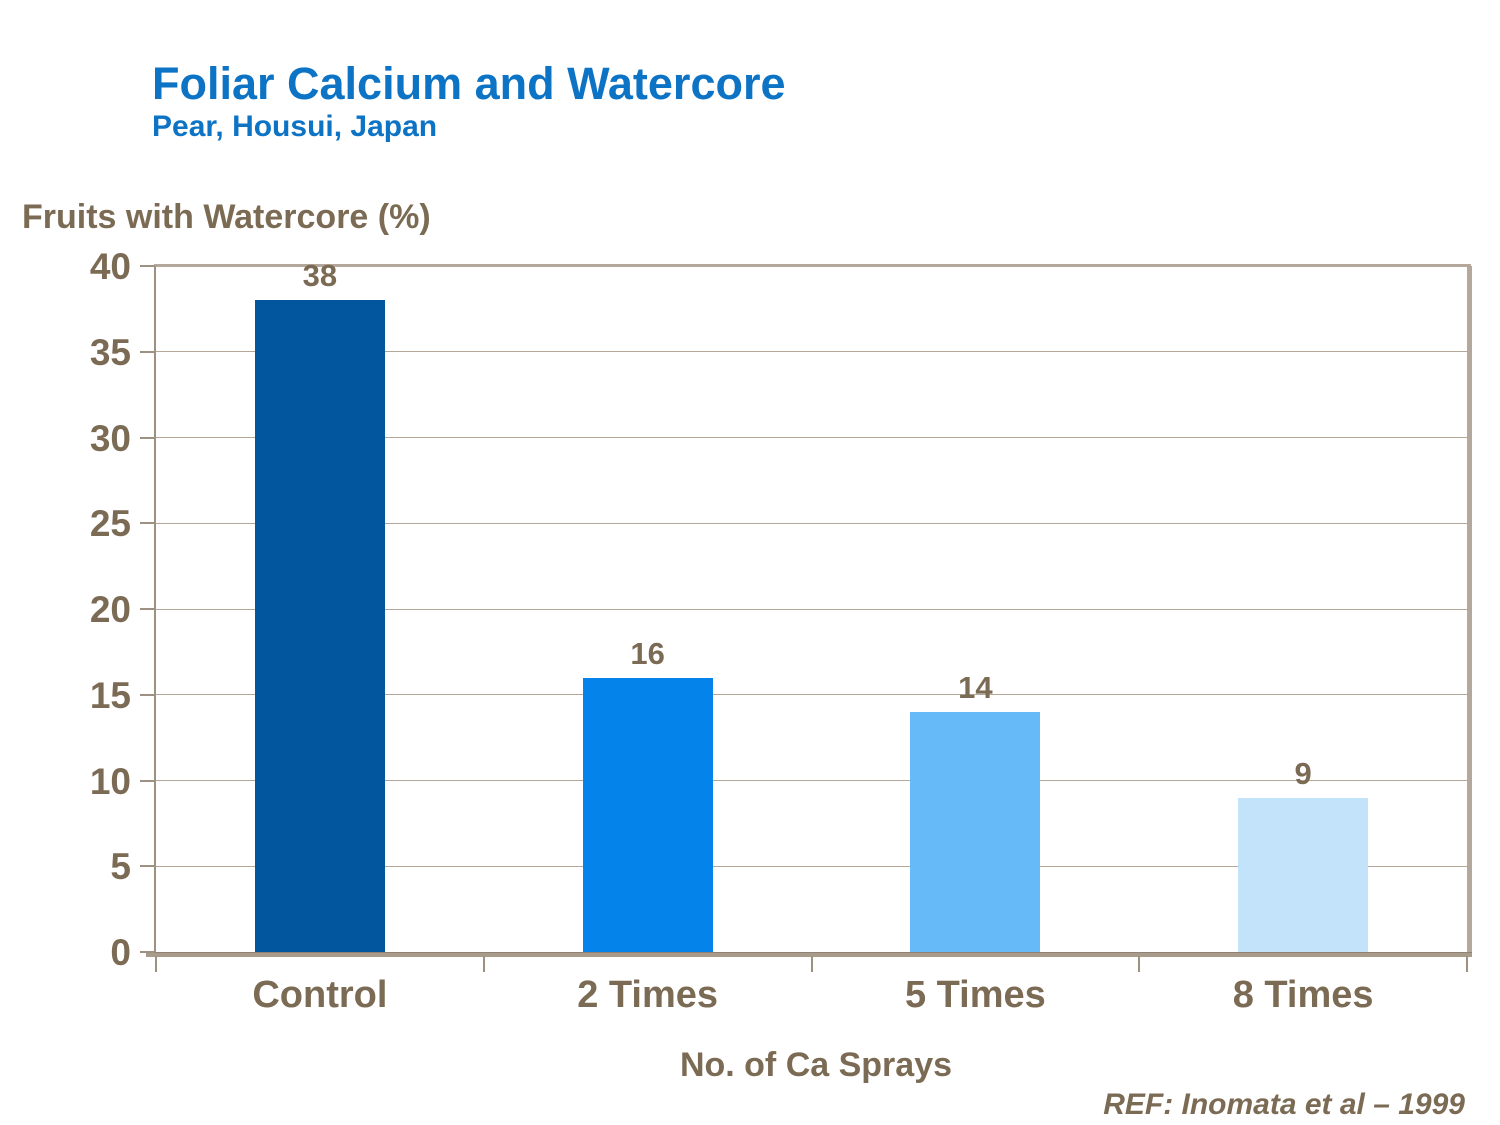  I want to click on x-axis-line, so click(809, 954).